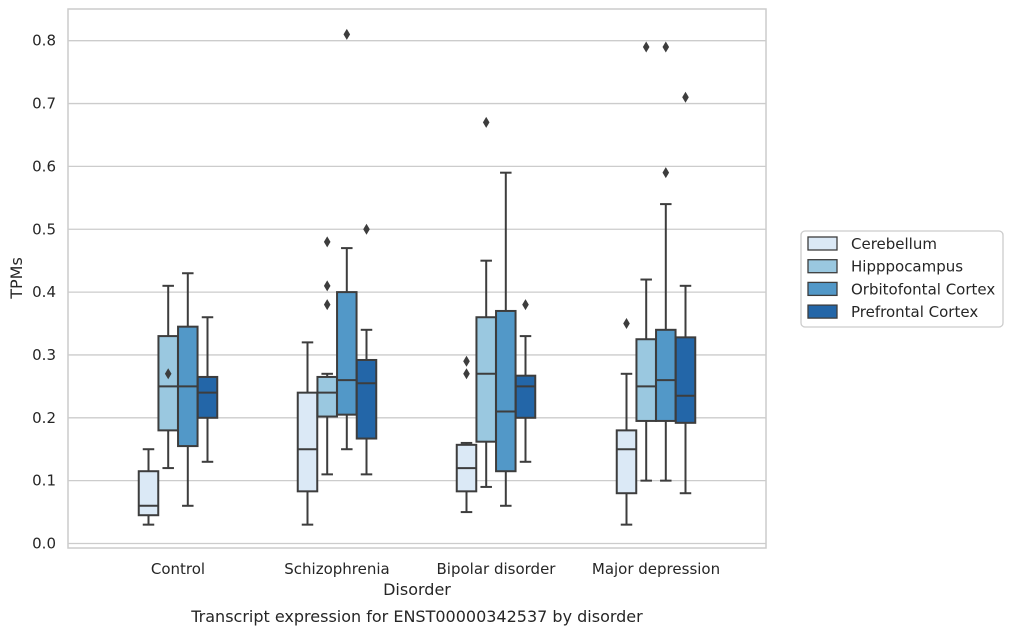  I want to click on y-tick-label: 0.1, so click(44, 481).